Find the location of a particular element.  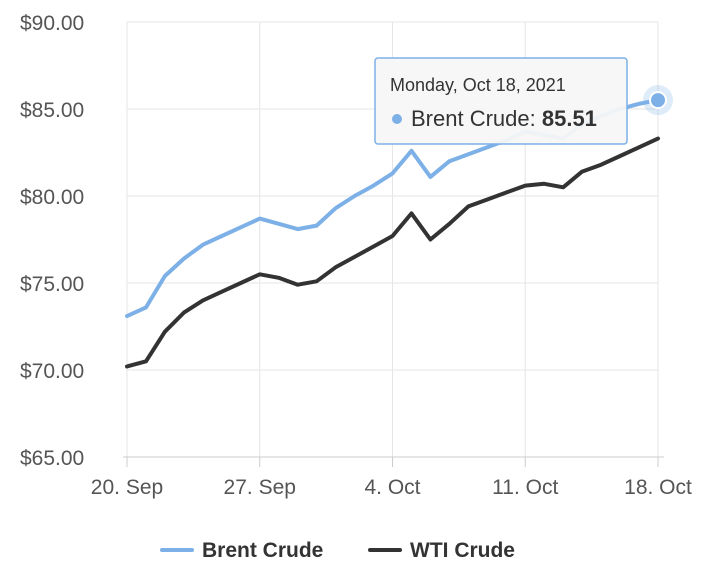

tooltip-series-label: Brent Crude: 85.51 is located at coordinates (504, 118).